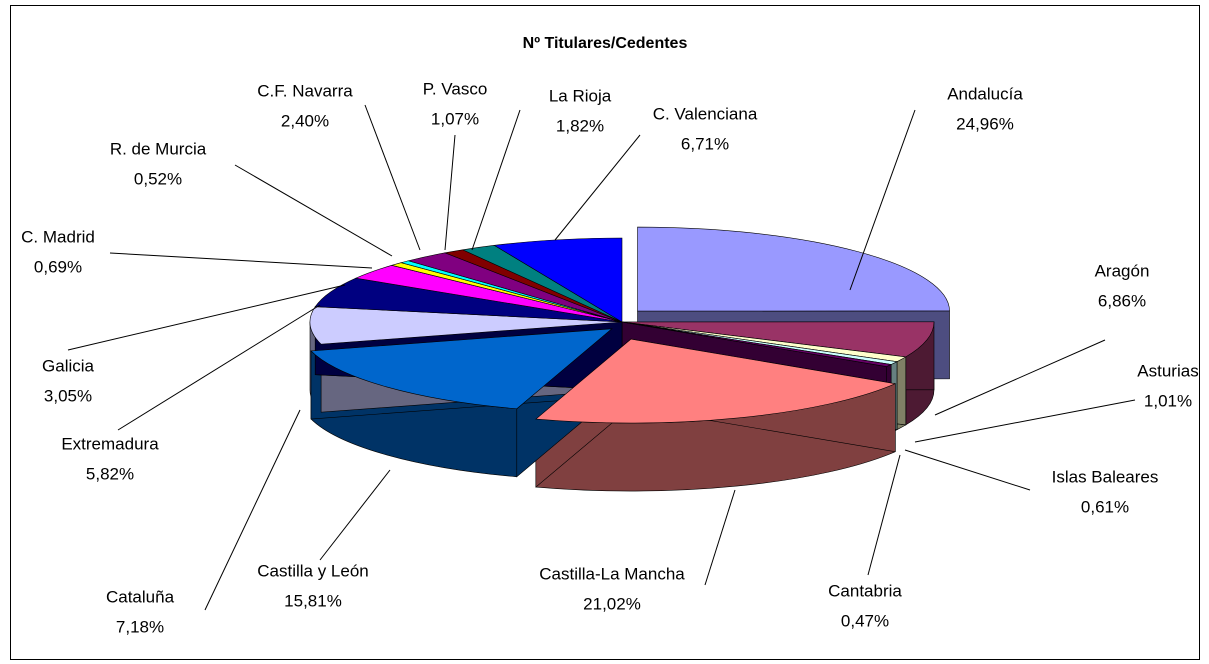 The height and width of the screenshot is (664, 1209). Describe the element at coordinates (865, 590) in the screenshot. I see `slice-label: Cantabria` at that location.